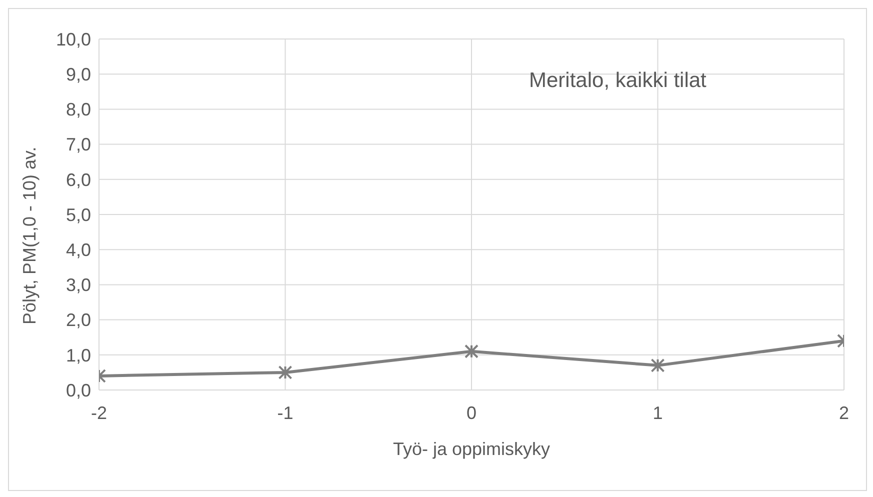 The height and width of the screenshot is (497, 873). What do you see at coordinates (285, 412) in the screenshot?
I see `x-tick-label: -1` at bounding box center [285, 412].